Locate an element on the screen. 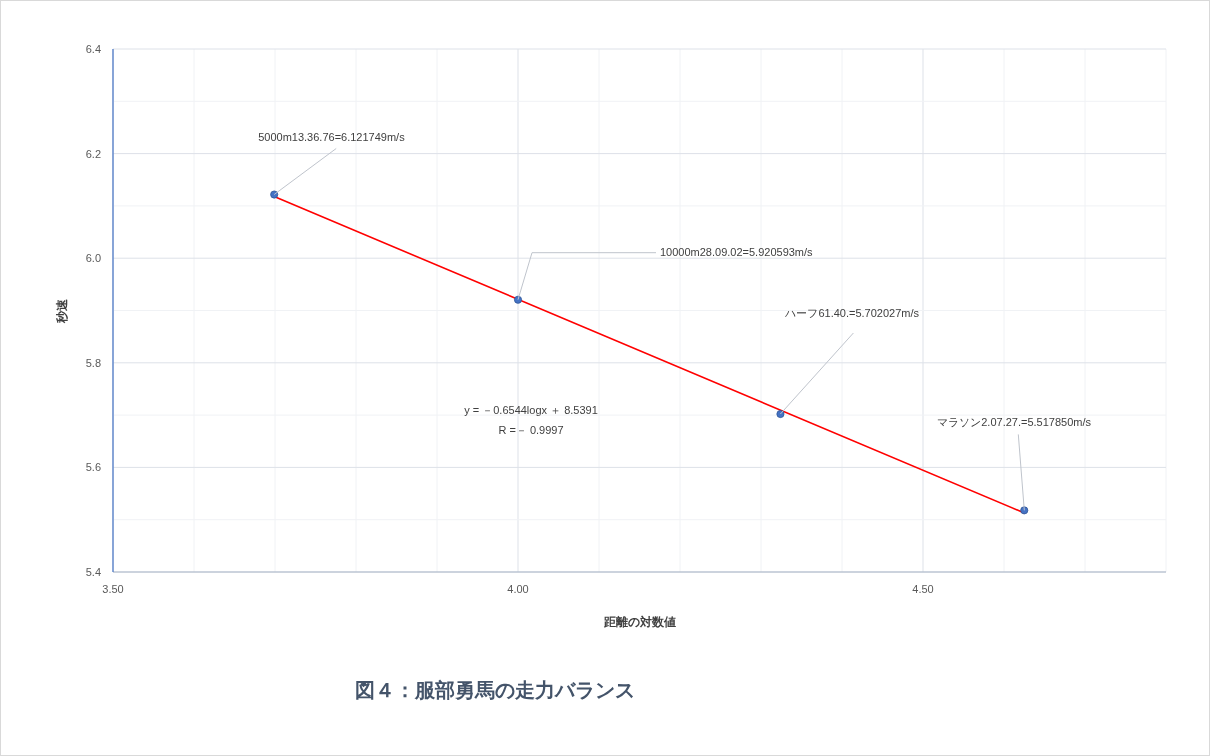 This screenshot has width=1210, height=756. x-tick-label: 4.50 is located at coordinates (923, 589).